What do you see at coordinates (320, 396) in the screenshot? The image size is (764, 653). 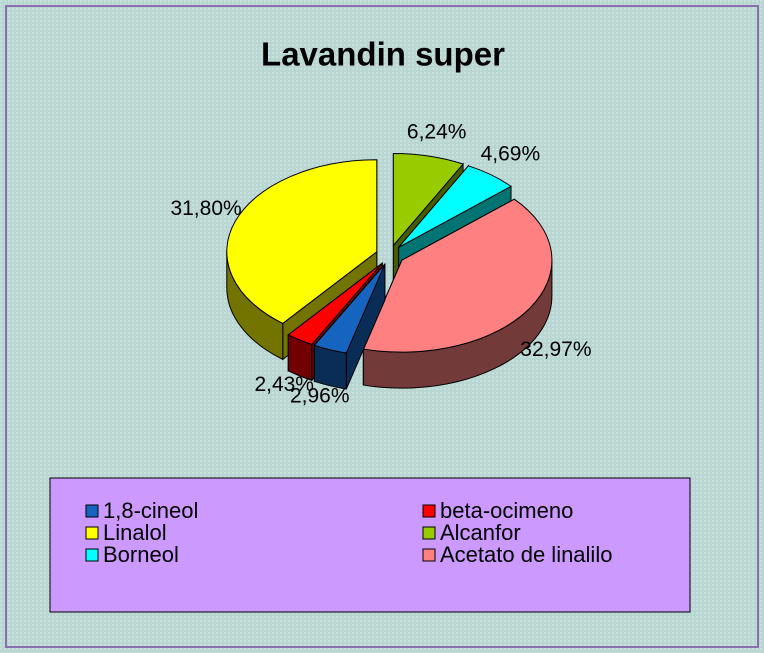 I see `data-label: 2,96%` at bounding box center [320, 396].